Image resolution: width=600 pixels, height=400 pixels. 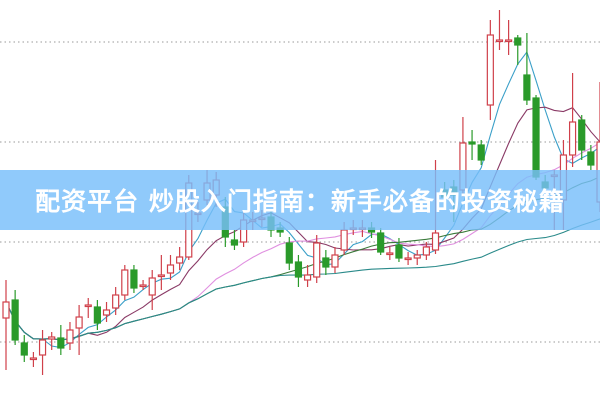 I want to click on banner-title: 配资平台 炒股入门指南：新手必备的投资秘籍, so click(x=300, y=201).